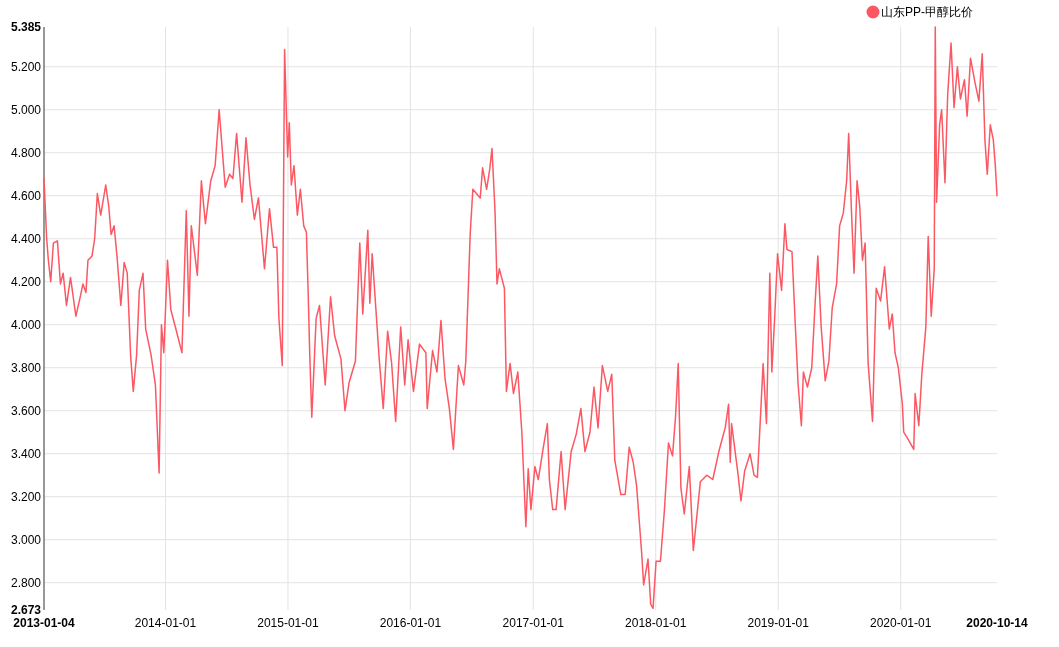  What do you see at coordinates (26, 66) in the screenshot?
I see `y-tick-label: 5.200` at bounding box center [26, 66].